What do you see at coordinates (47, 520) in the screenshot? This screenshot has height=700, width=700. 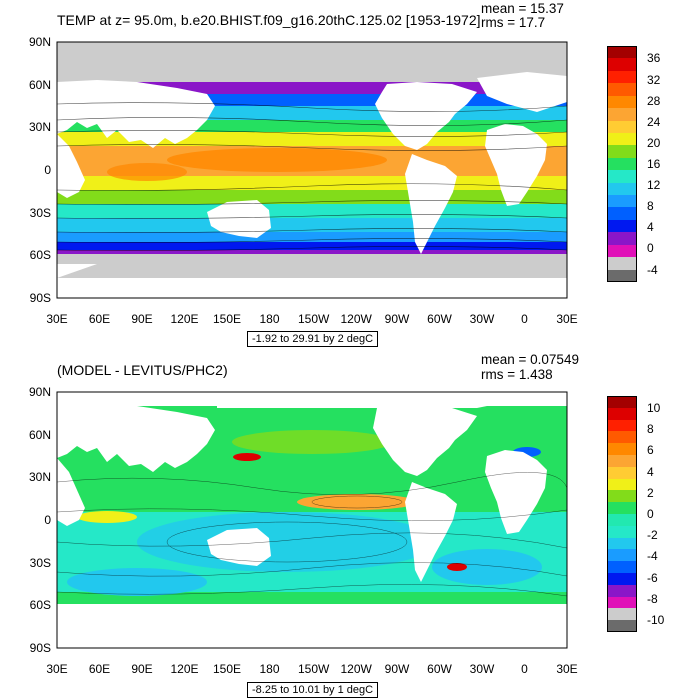 I see `lat-label: 0` at bounding box center [47, 520].